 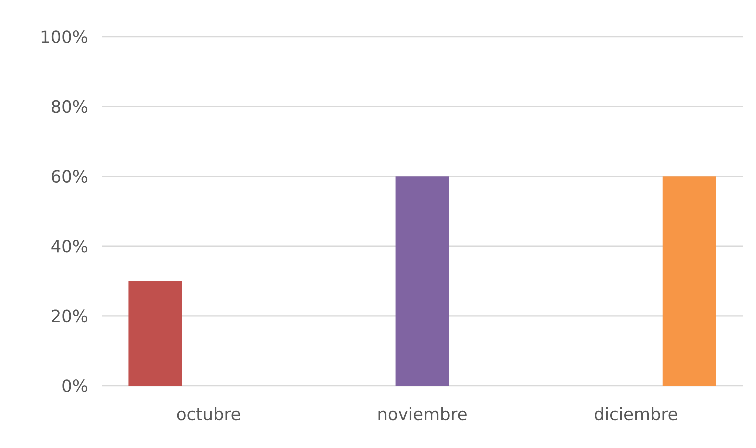 I want to click on x-tick-label: diciembre, so click(x=636, y=414).